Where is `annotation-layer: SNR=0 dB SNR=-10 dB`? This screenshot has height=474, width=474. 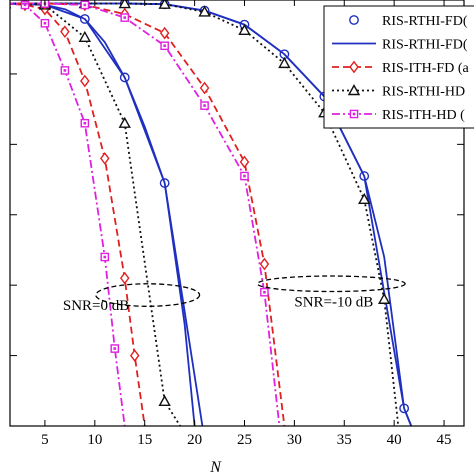
annotation-layer: SNR=0 dB SNR=-10 dB is located at coordinates (218, 304).